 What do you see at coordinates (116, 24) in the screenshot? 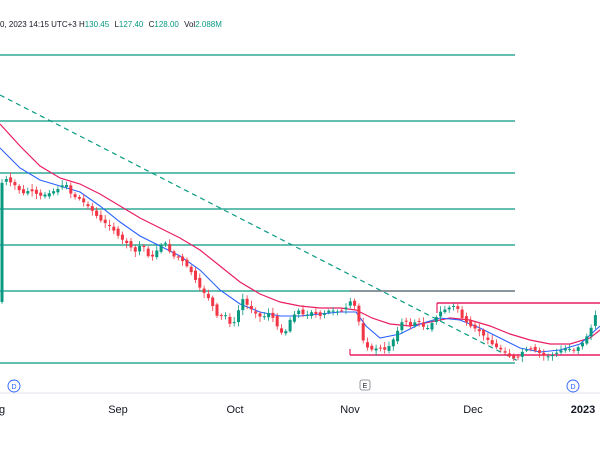
I see `header-low-label: L` at bounding box center [116, 24].